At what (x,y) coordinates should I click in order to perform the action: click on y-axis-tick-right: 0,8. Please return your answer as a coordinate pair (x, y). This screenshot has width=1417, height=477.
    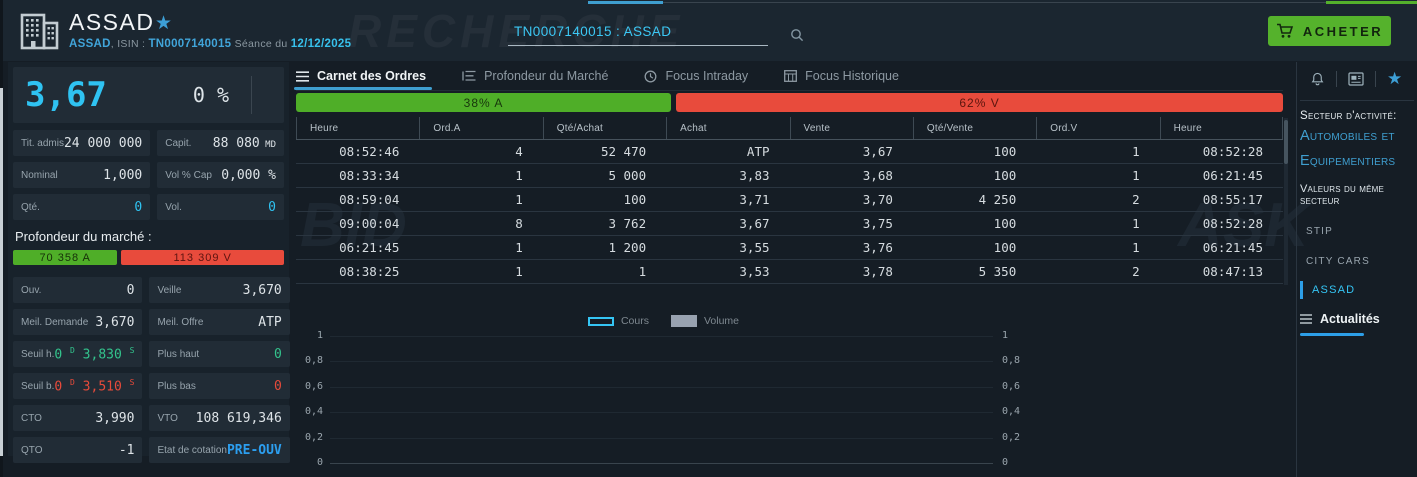
    Looking at the image, I should click on (1011, 361).